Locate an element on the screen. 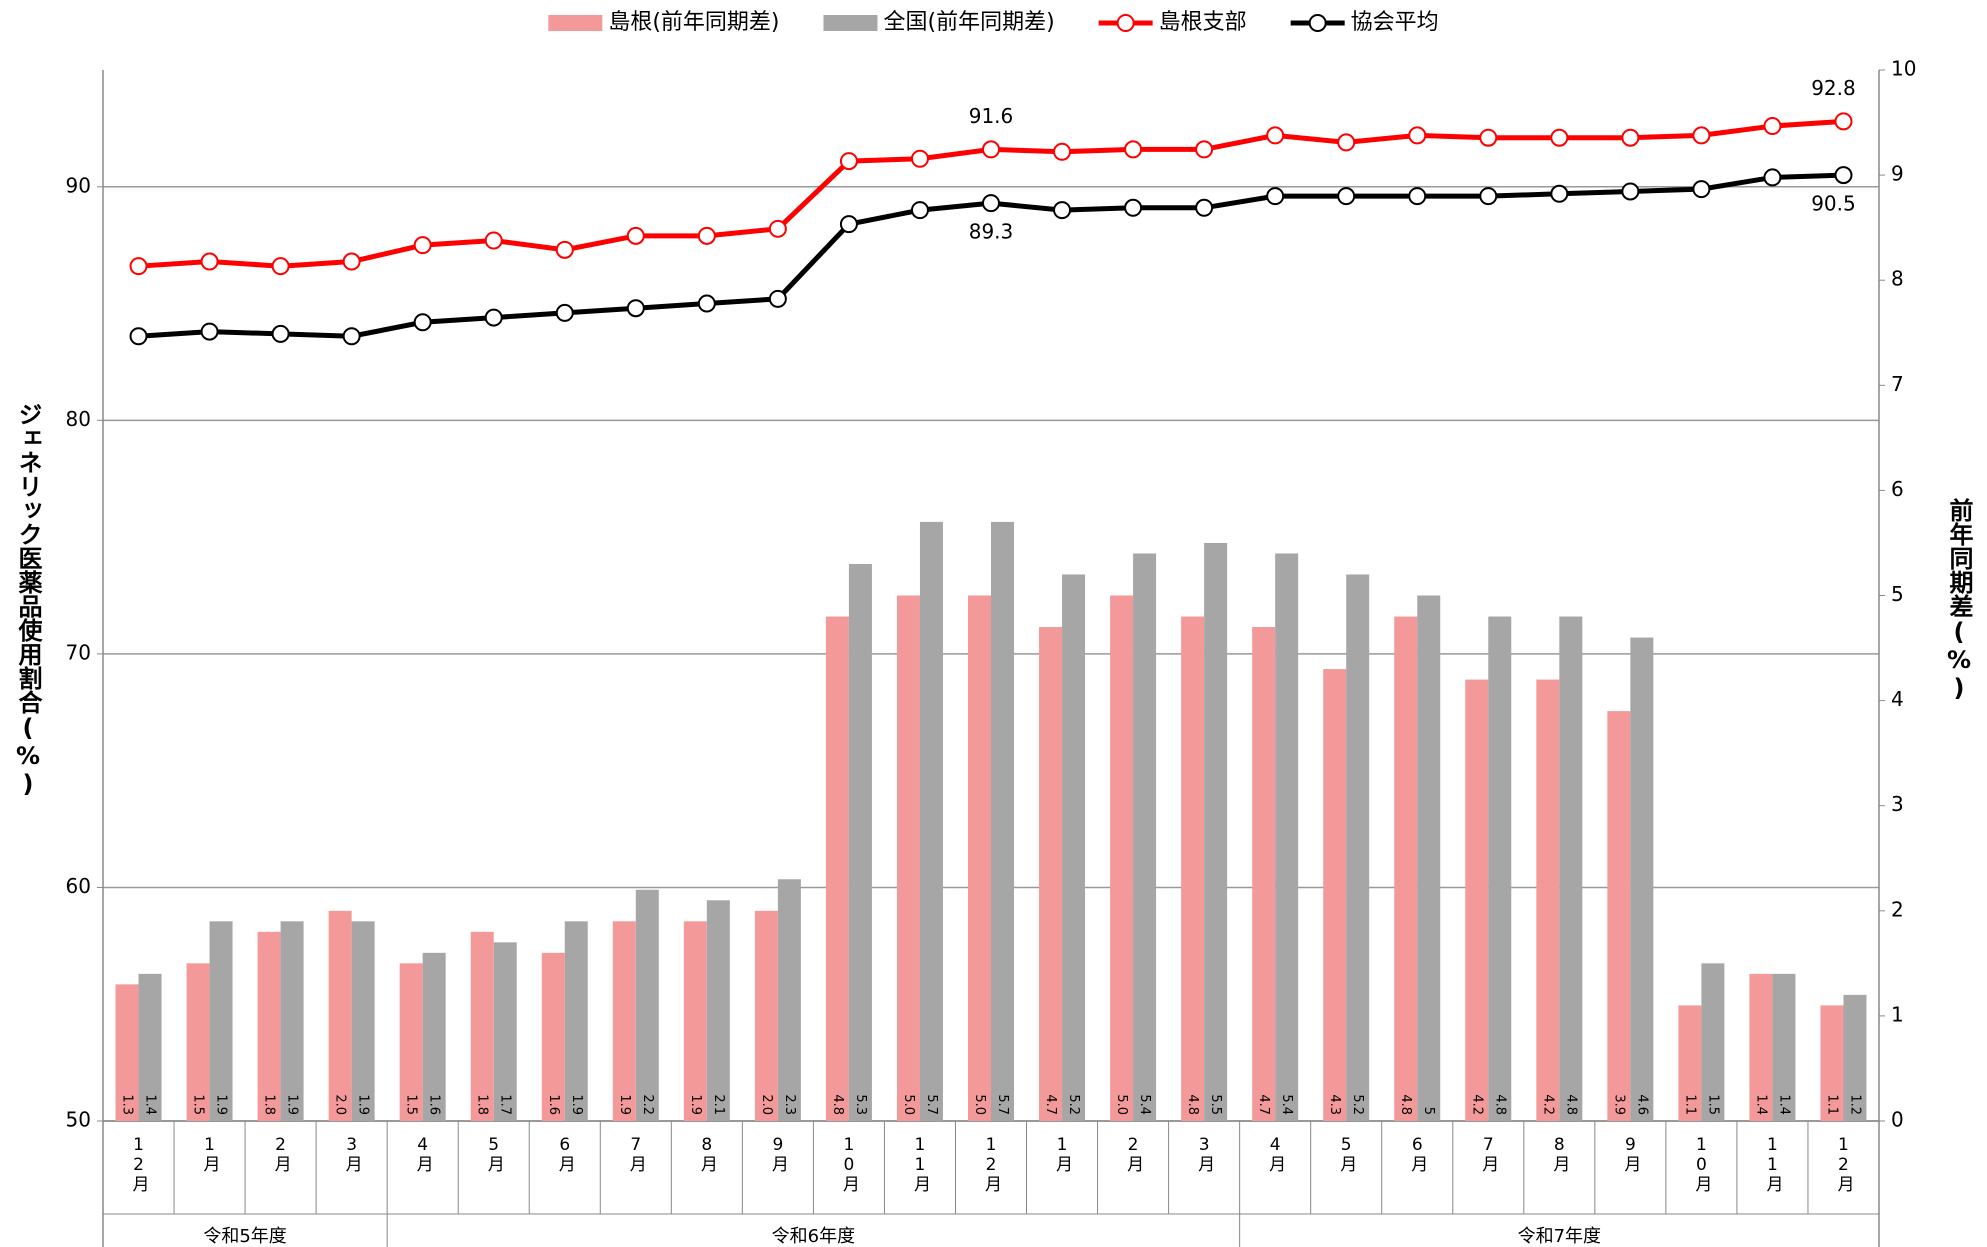 The height and width of the screenshot is (1247, 1987). y2-tick-label: 4 is located at coordinates (1897, 699).